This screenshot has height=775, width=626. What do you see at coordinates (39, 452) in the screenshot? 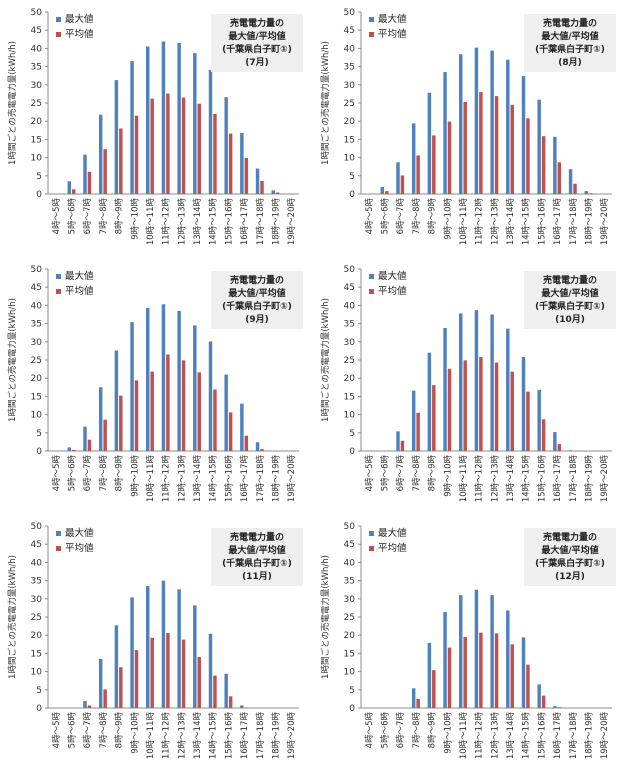
I see `y-tick-label: 0` at bounding box center [39, 452].